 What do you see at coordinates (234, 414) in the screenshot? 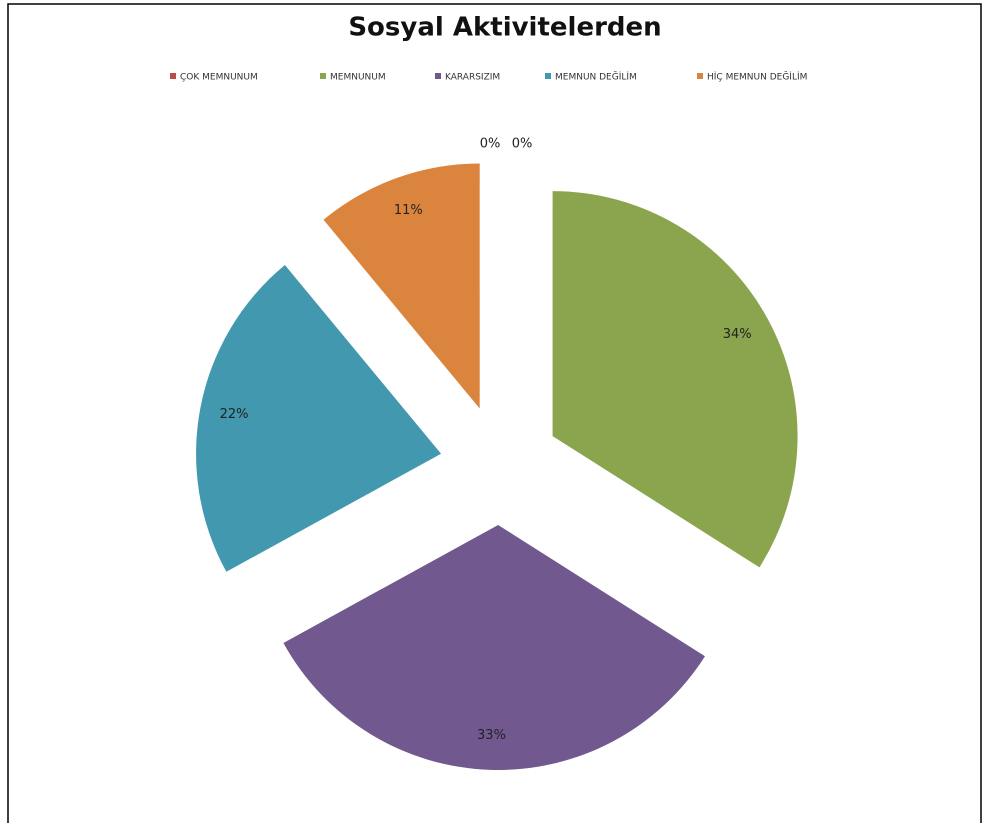
I see `data-label: 22%` at bounding box center [234, 414].